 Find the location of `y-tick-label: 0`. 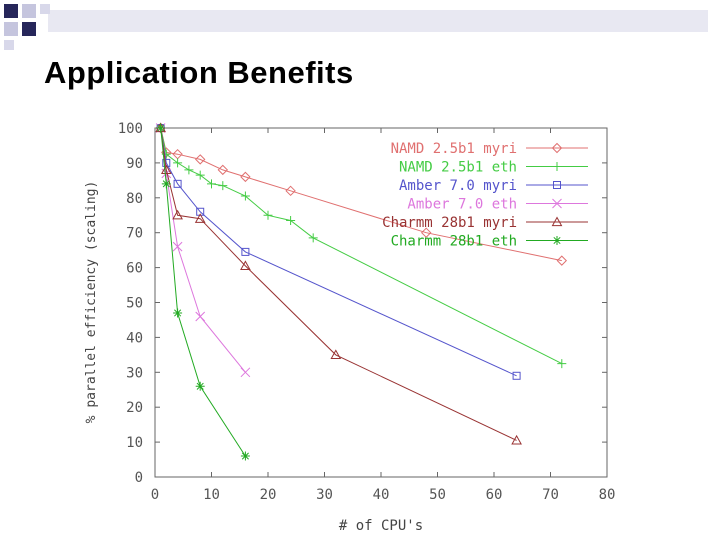

y-tick-label: 0 is located at coordinates (139, 478).